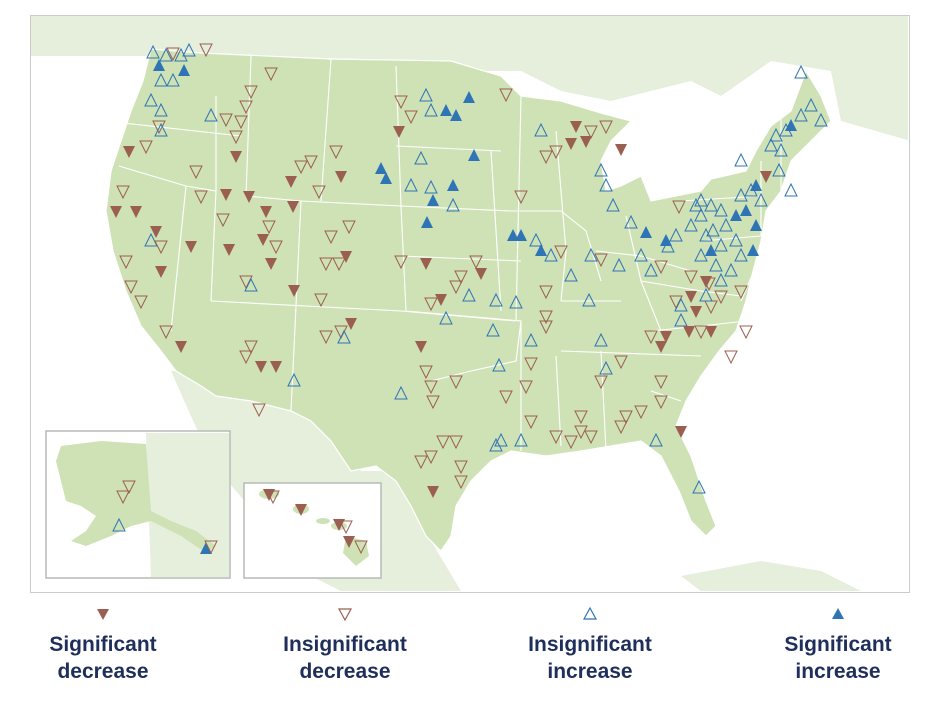  What do you see at coordinates (138, 504) in the screenshot?
I see `alaska-inset` at bounding box center [138, 504].